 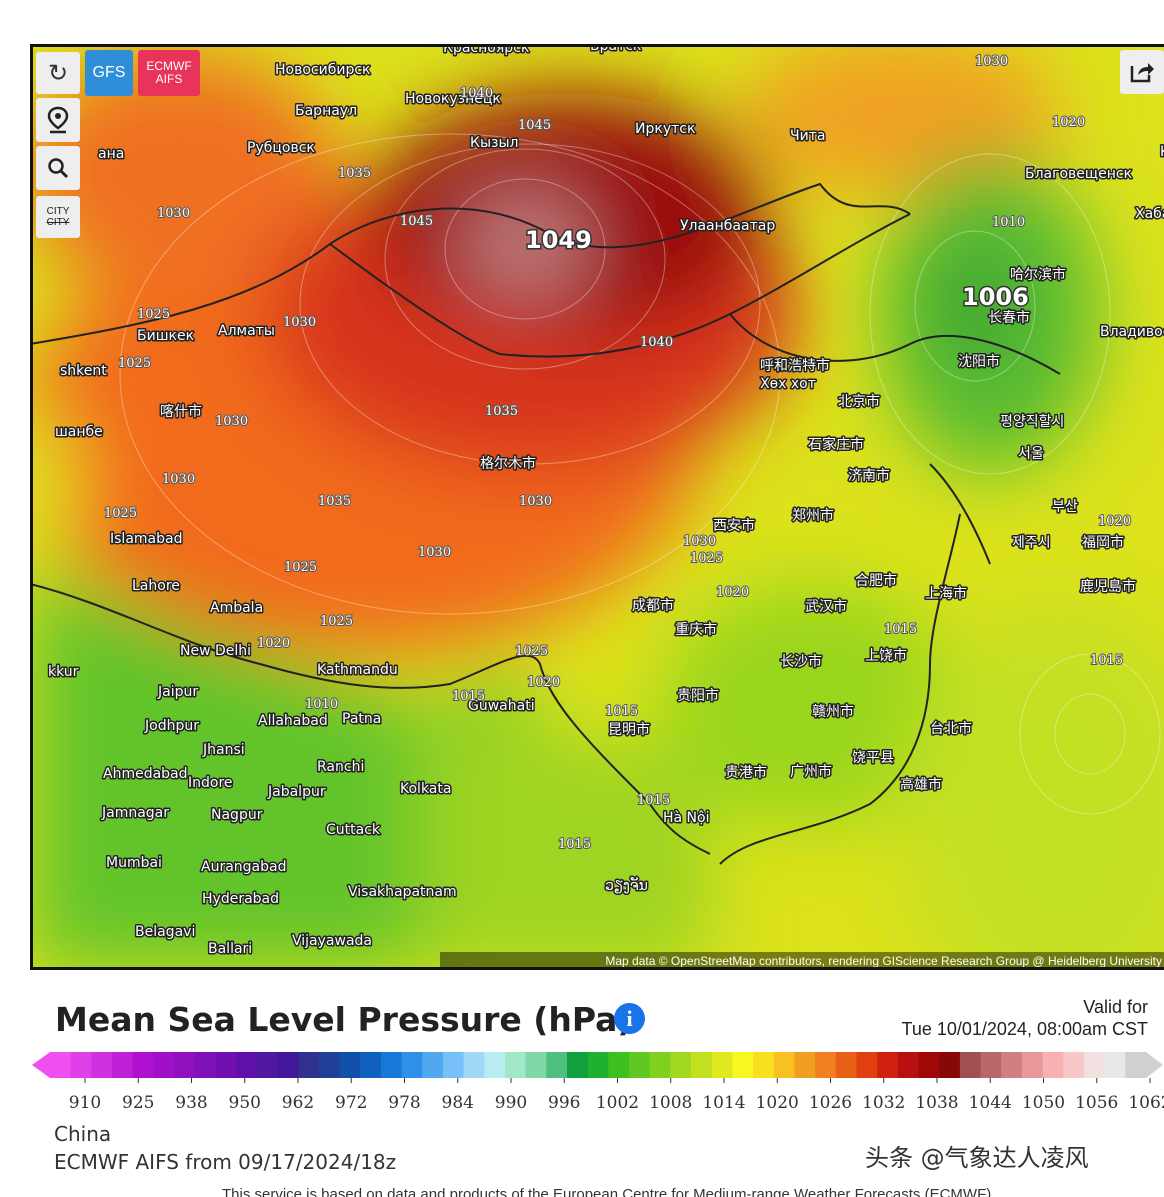 What do you see at coordinates (169, 66) in the screenshot?
I see `ecmwf-label: ECMWF` at bounding box center [169, 66].